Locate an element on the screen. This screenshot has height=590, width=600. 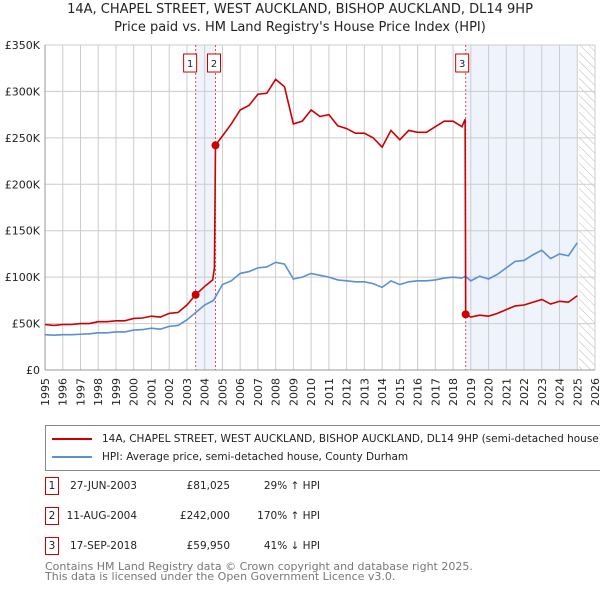
x-tick-label: 2025 is located at coordinates (577, 392).